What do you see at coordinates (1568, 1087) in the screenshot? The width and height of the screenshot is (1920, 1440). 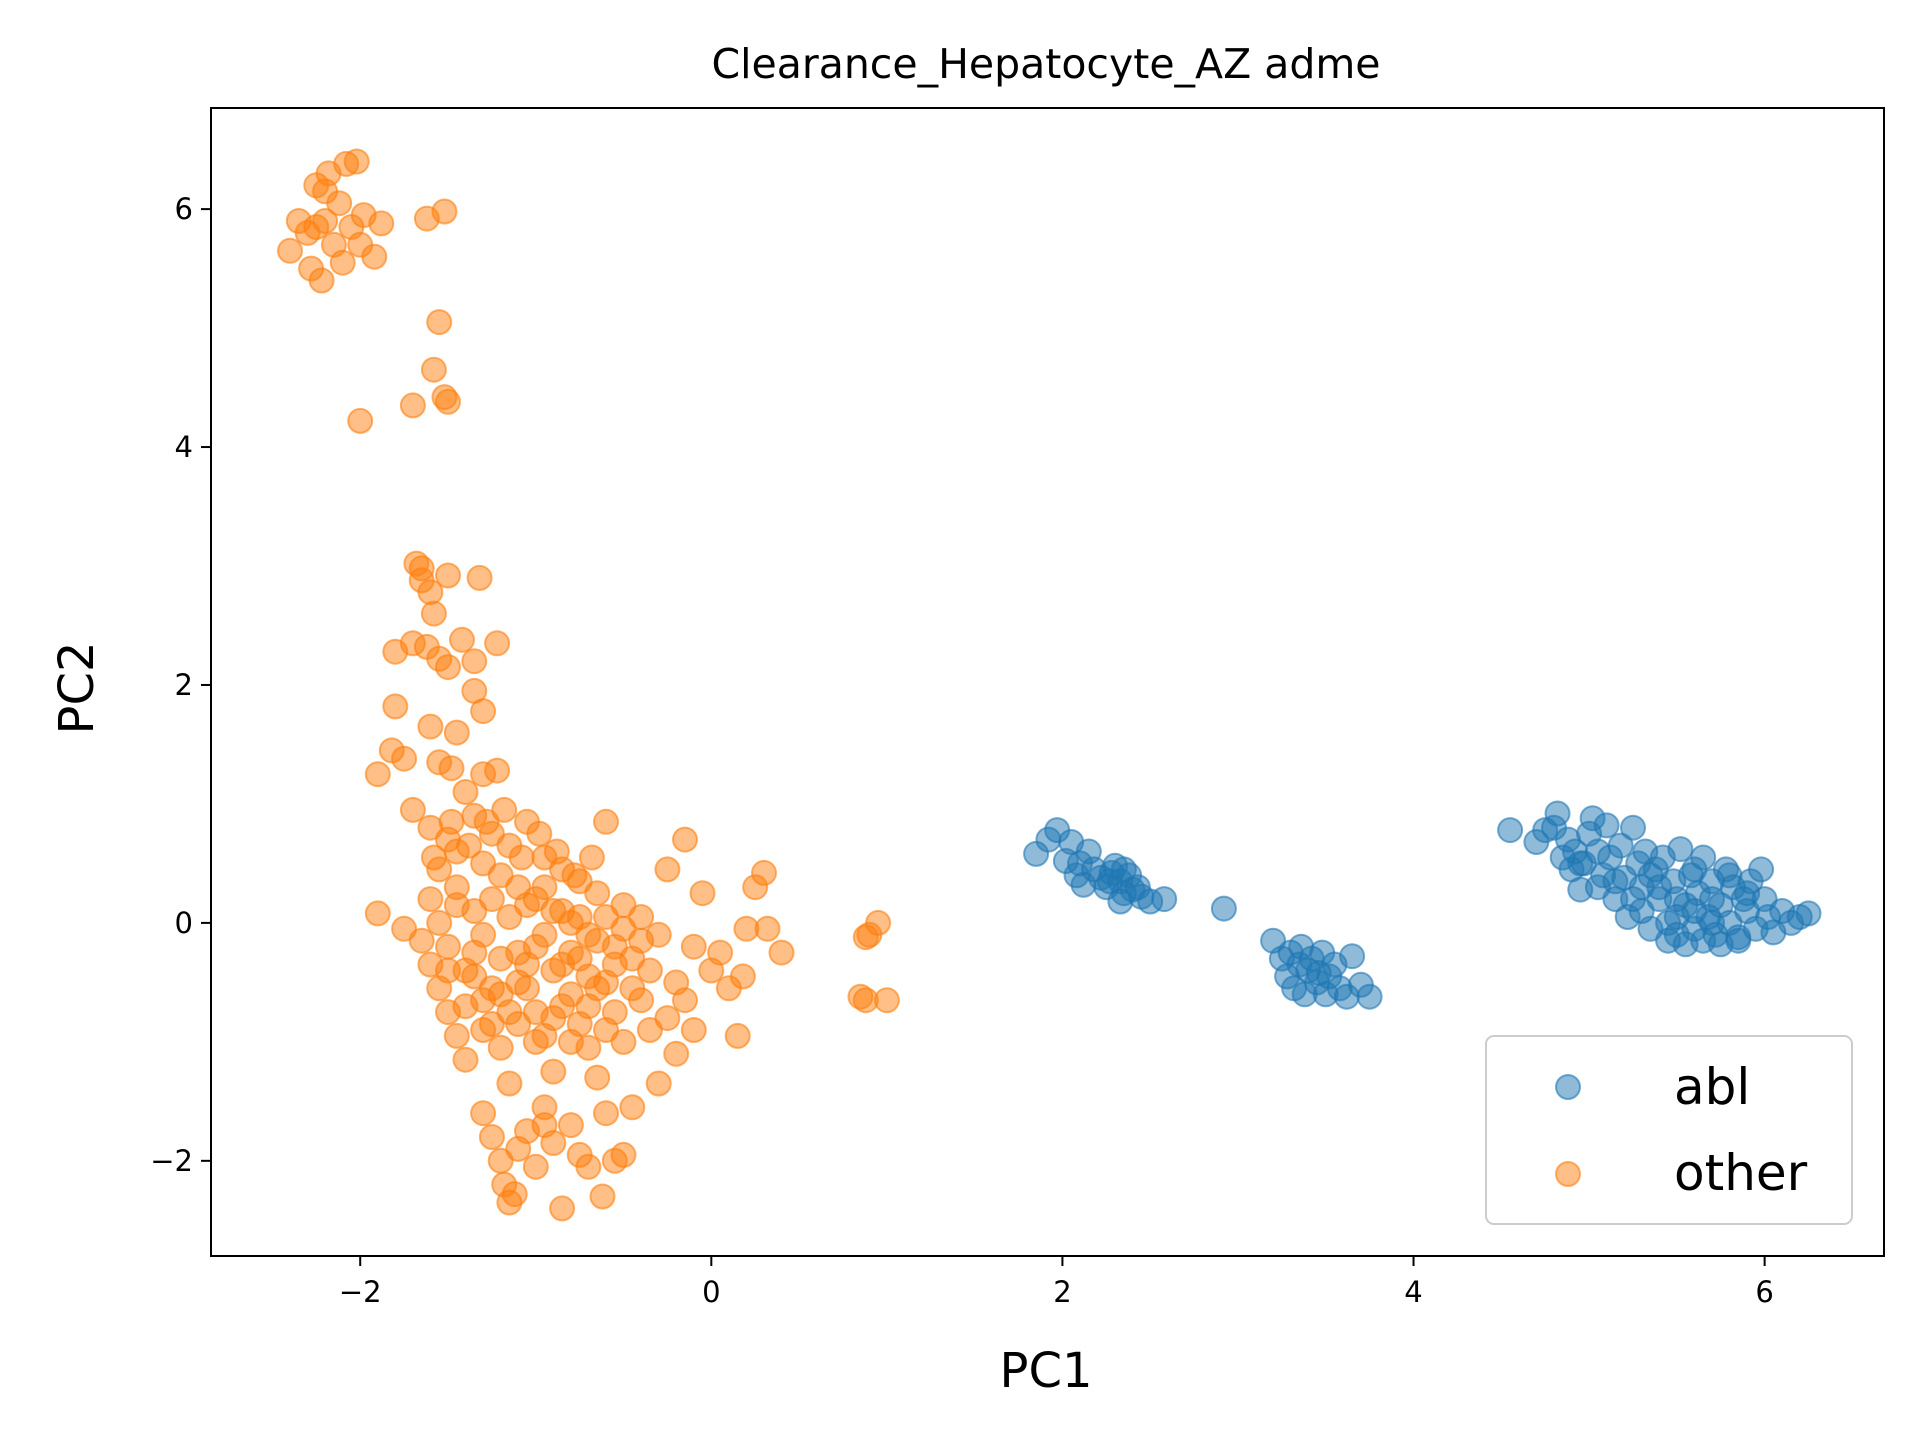 I see `legend-marker-abl` at bounding box center [1568, 1087].